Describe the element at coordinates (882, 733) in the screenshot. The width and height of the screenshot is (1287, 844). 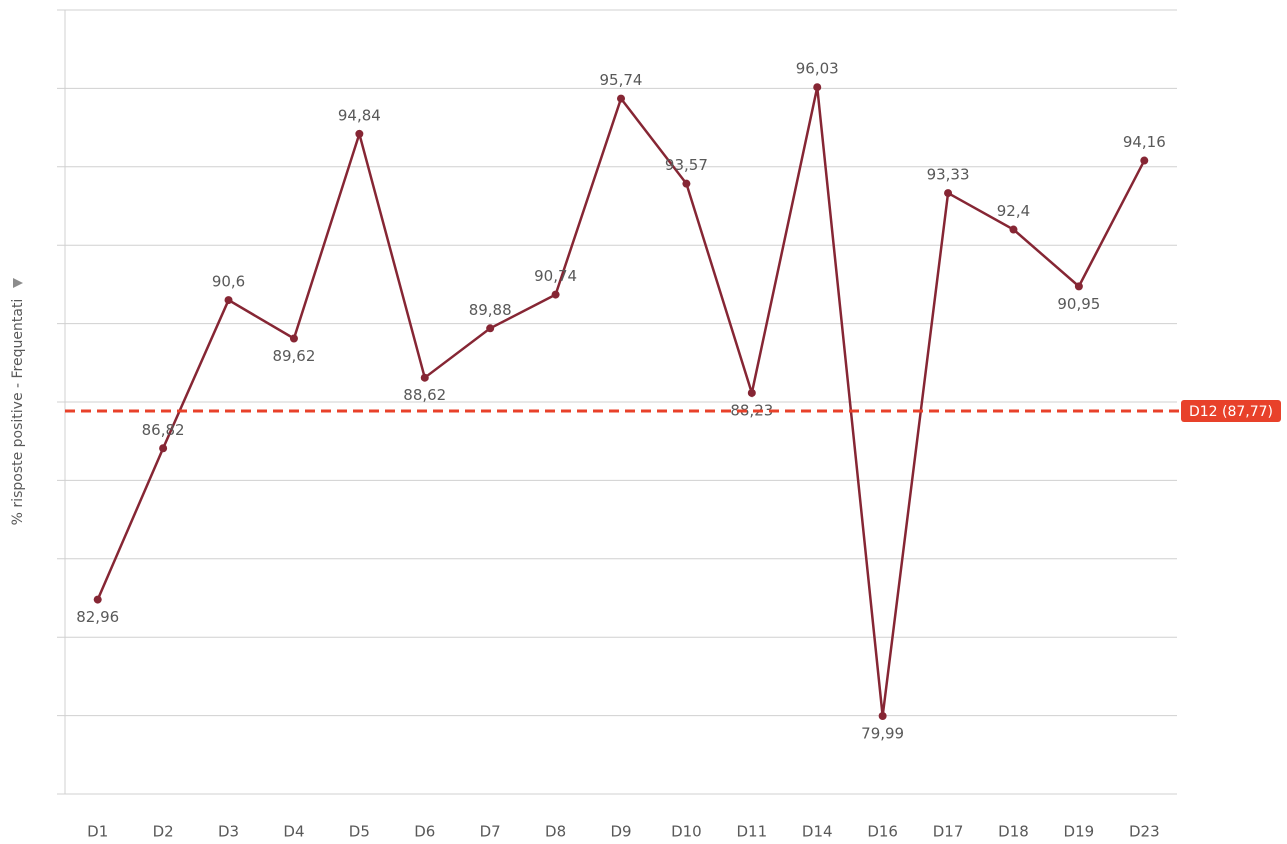
I see `data-label: 79,99` at that location.